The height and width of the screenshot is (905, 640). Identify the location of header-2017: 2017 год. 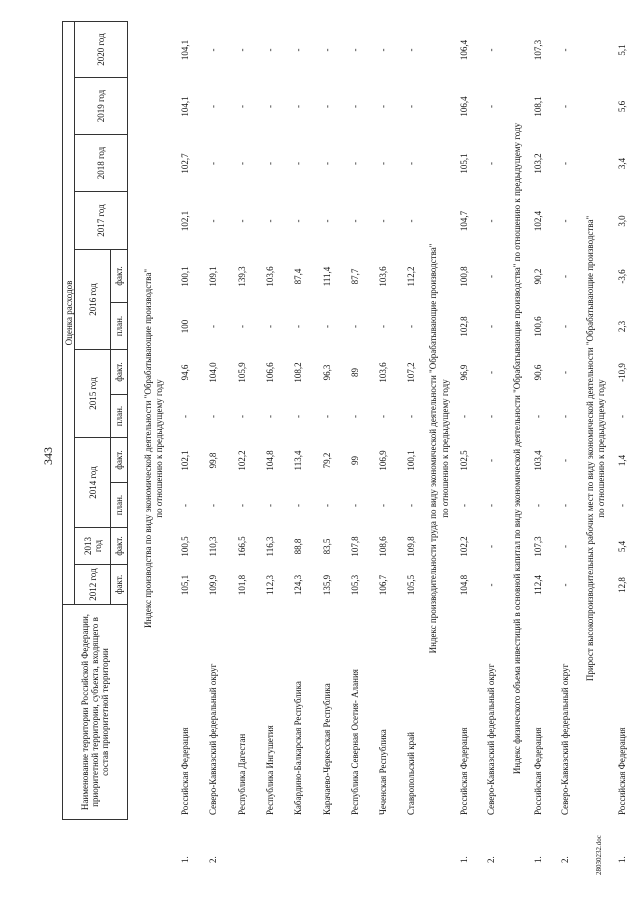
(101, 220).